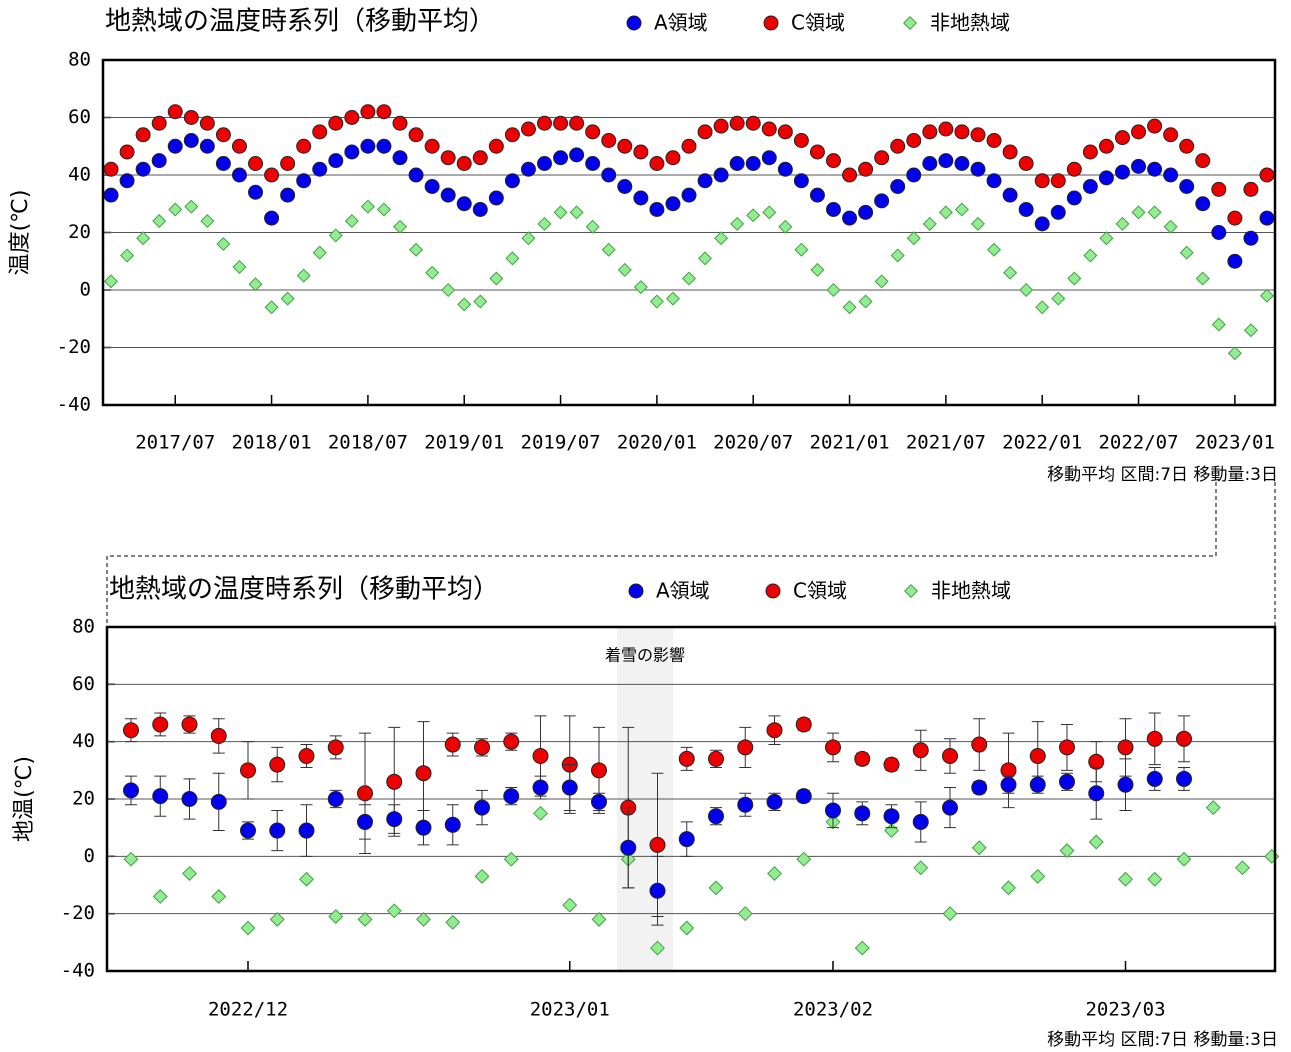 The width and height of the screenshot is (1291, 1052). I want to click on x-tick-label: 2023/01, so click(570, 1010).